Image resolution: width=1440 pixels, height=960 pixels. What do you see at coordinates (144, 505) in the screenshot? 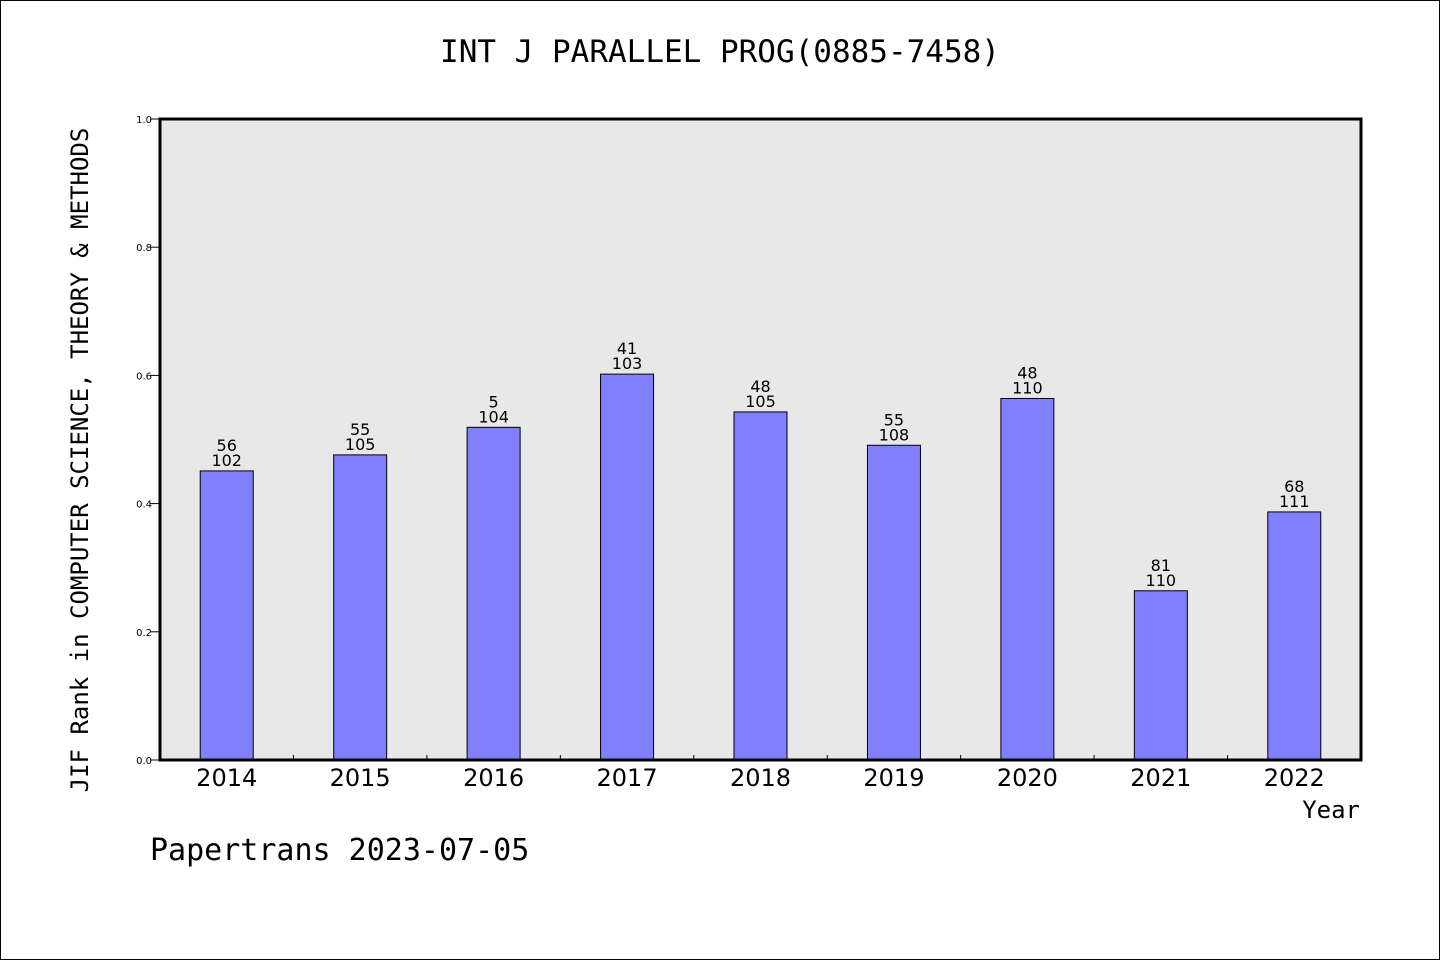
I see `y-tick-label: 0.4` at bounding box center [144, 505].